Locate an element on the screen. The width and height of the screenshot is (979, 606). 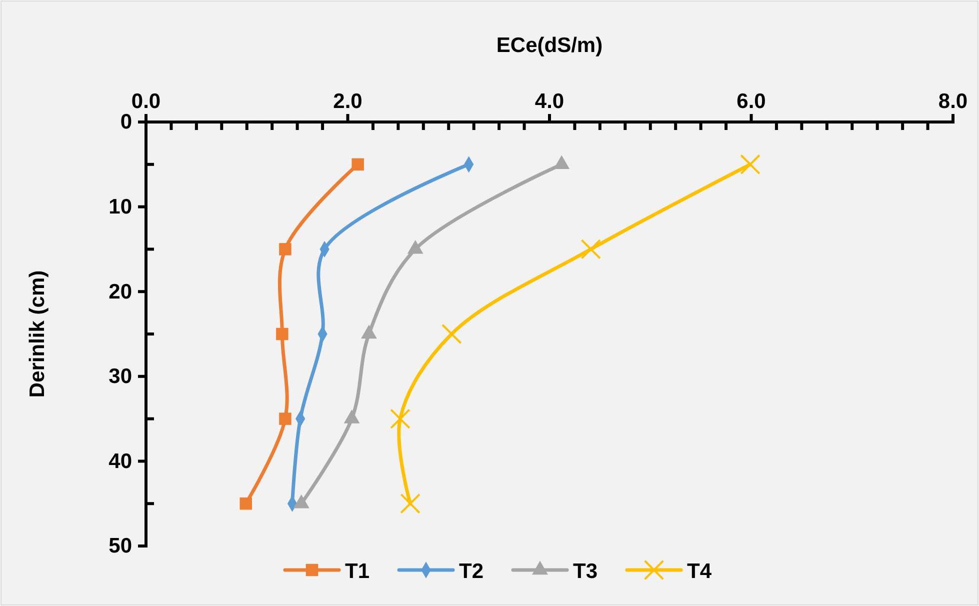
x-tick-label: 6.0 is located at coordinates (751, 101).